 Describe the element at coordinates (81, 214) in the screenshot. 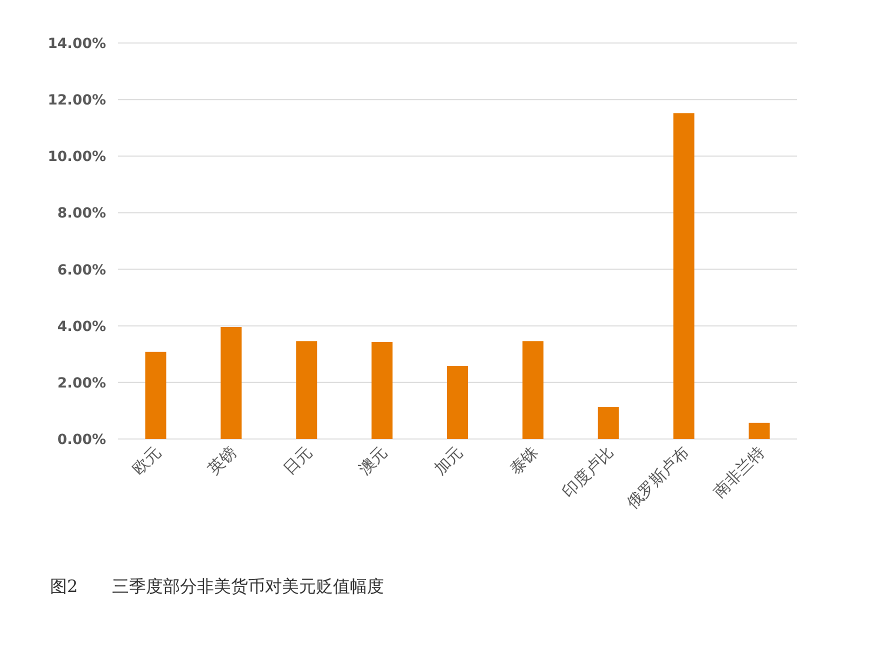

I see `y-tick-label: 8.00%` at that location.